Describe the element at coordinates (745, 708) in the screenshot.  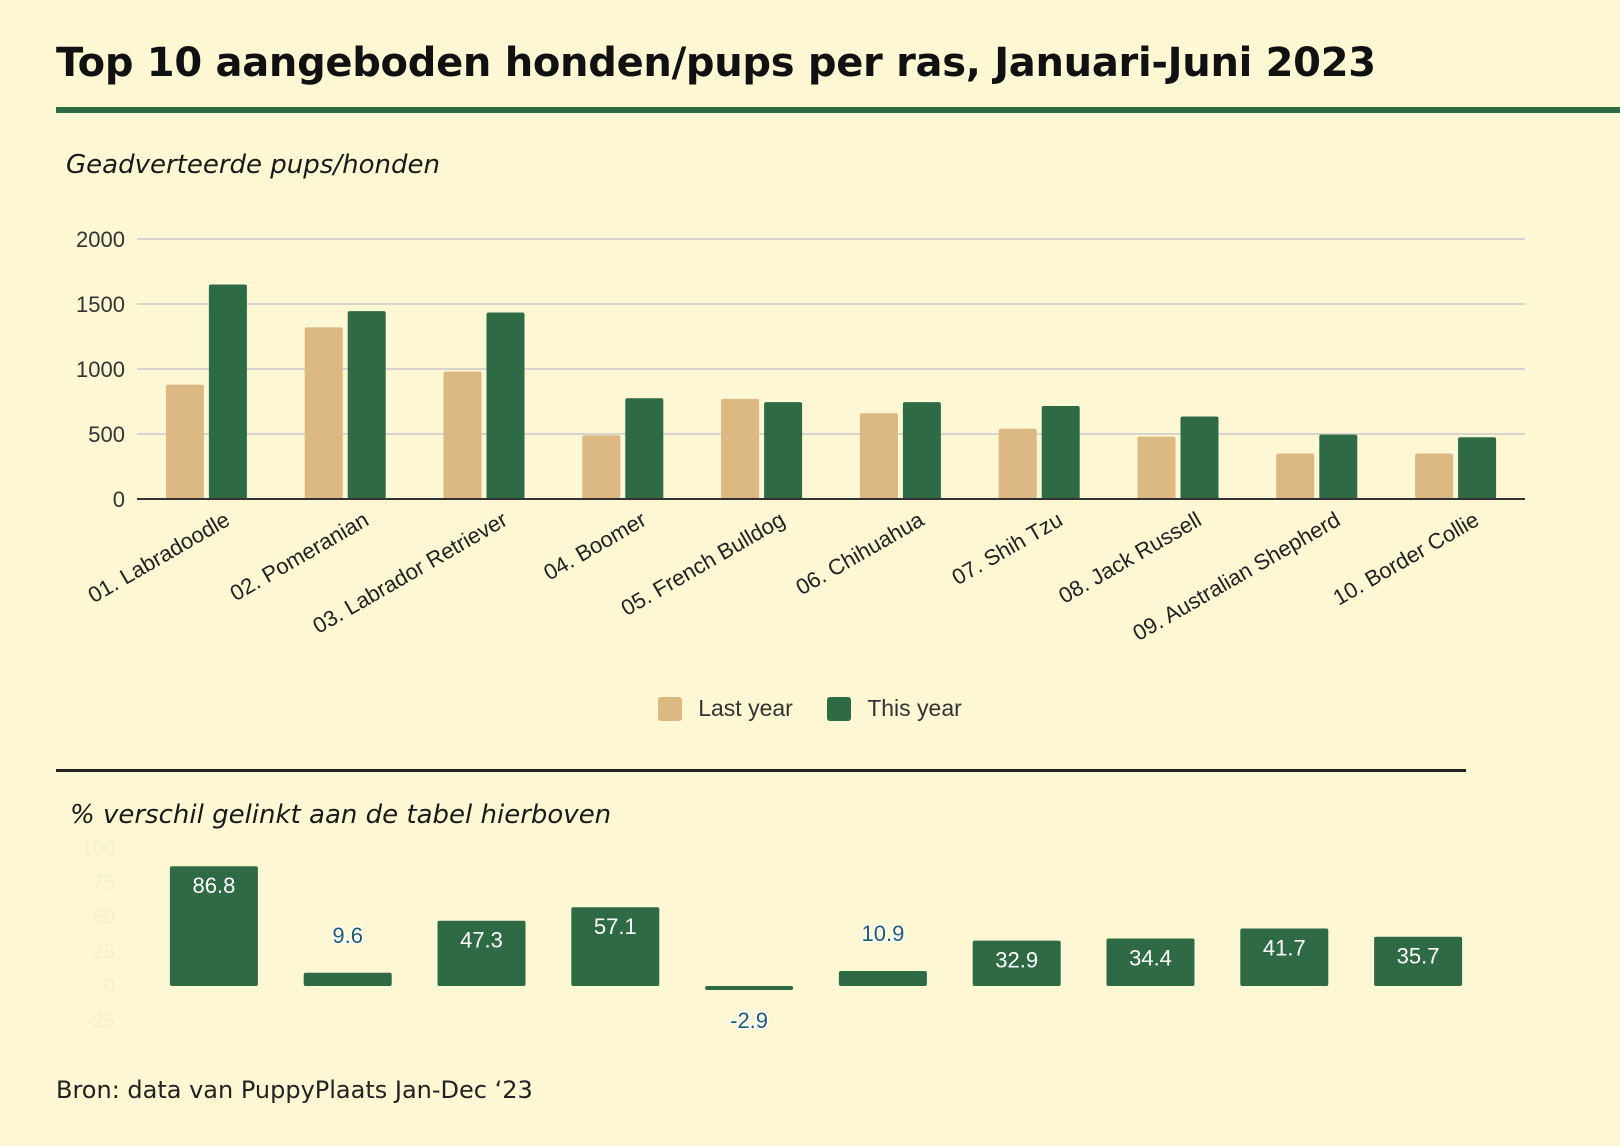
I see `legend-label-last-year: Last year` at that location.